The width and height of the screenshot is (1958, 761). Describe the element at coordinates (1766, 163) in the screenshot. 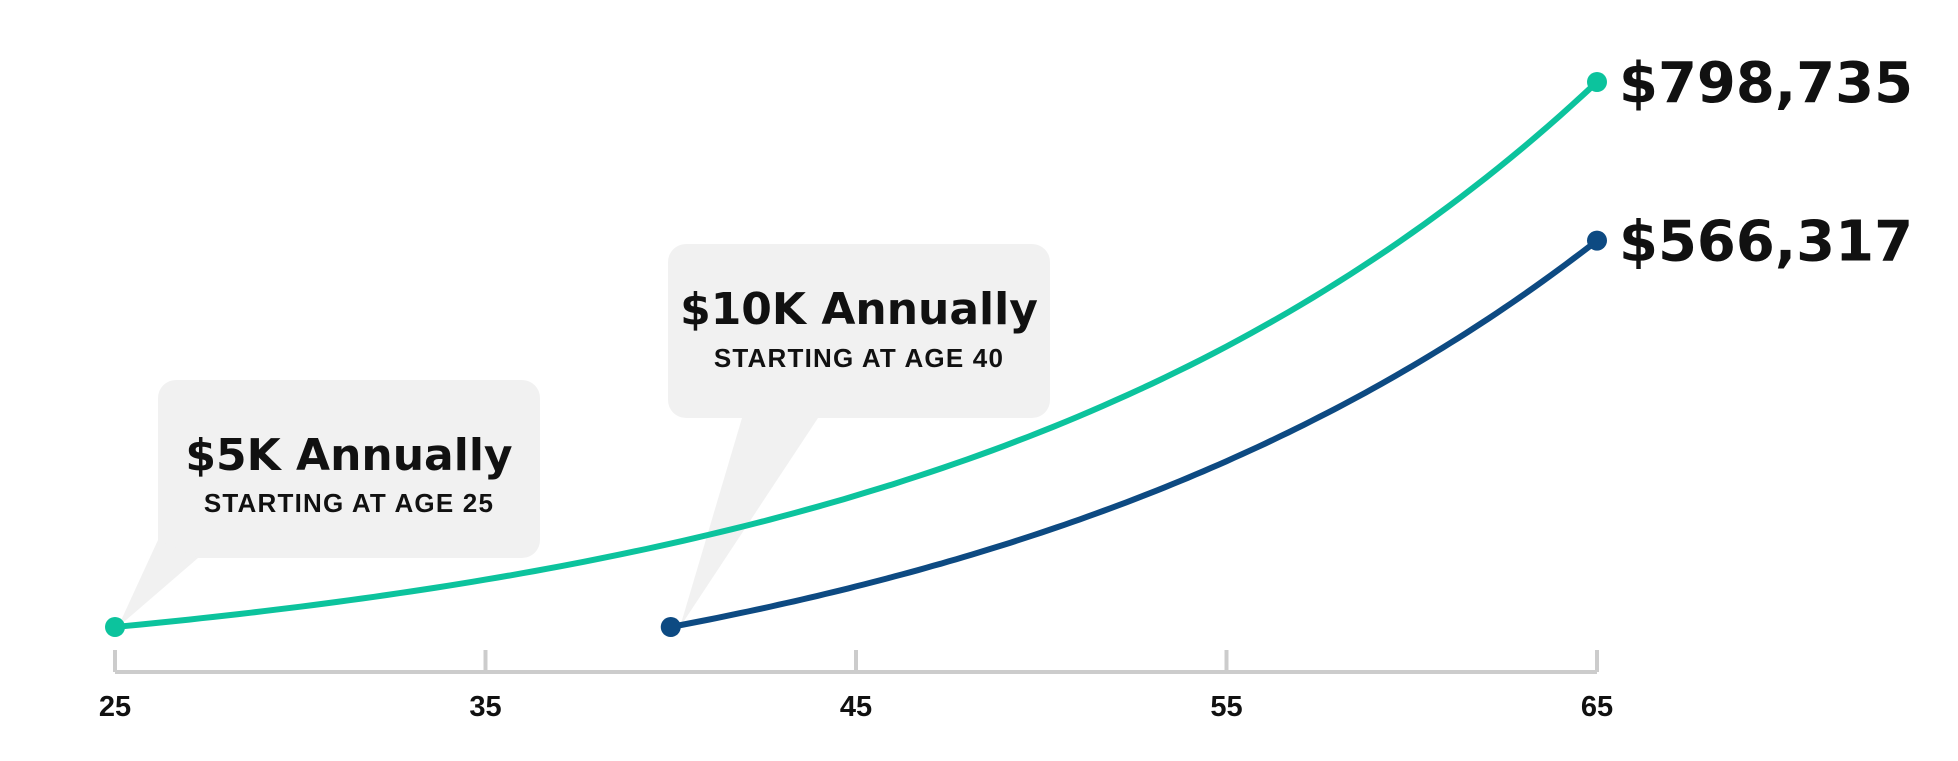

I see `end-value-labels: $798,735 $566,317` at that location.